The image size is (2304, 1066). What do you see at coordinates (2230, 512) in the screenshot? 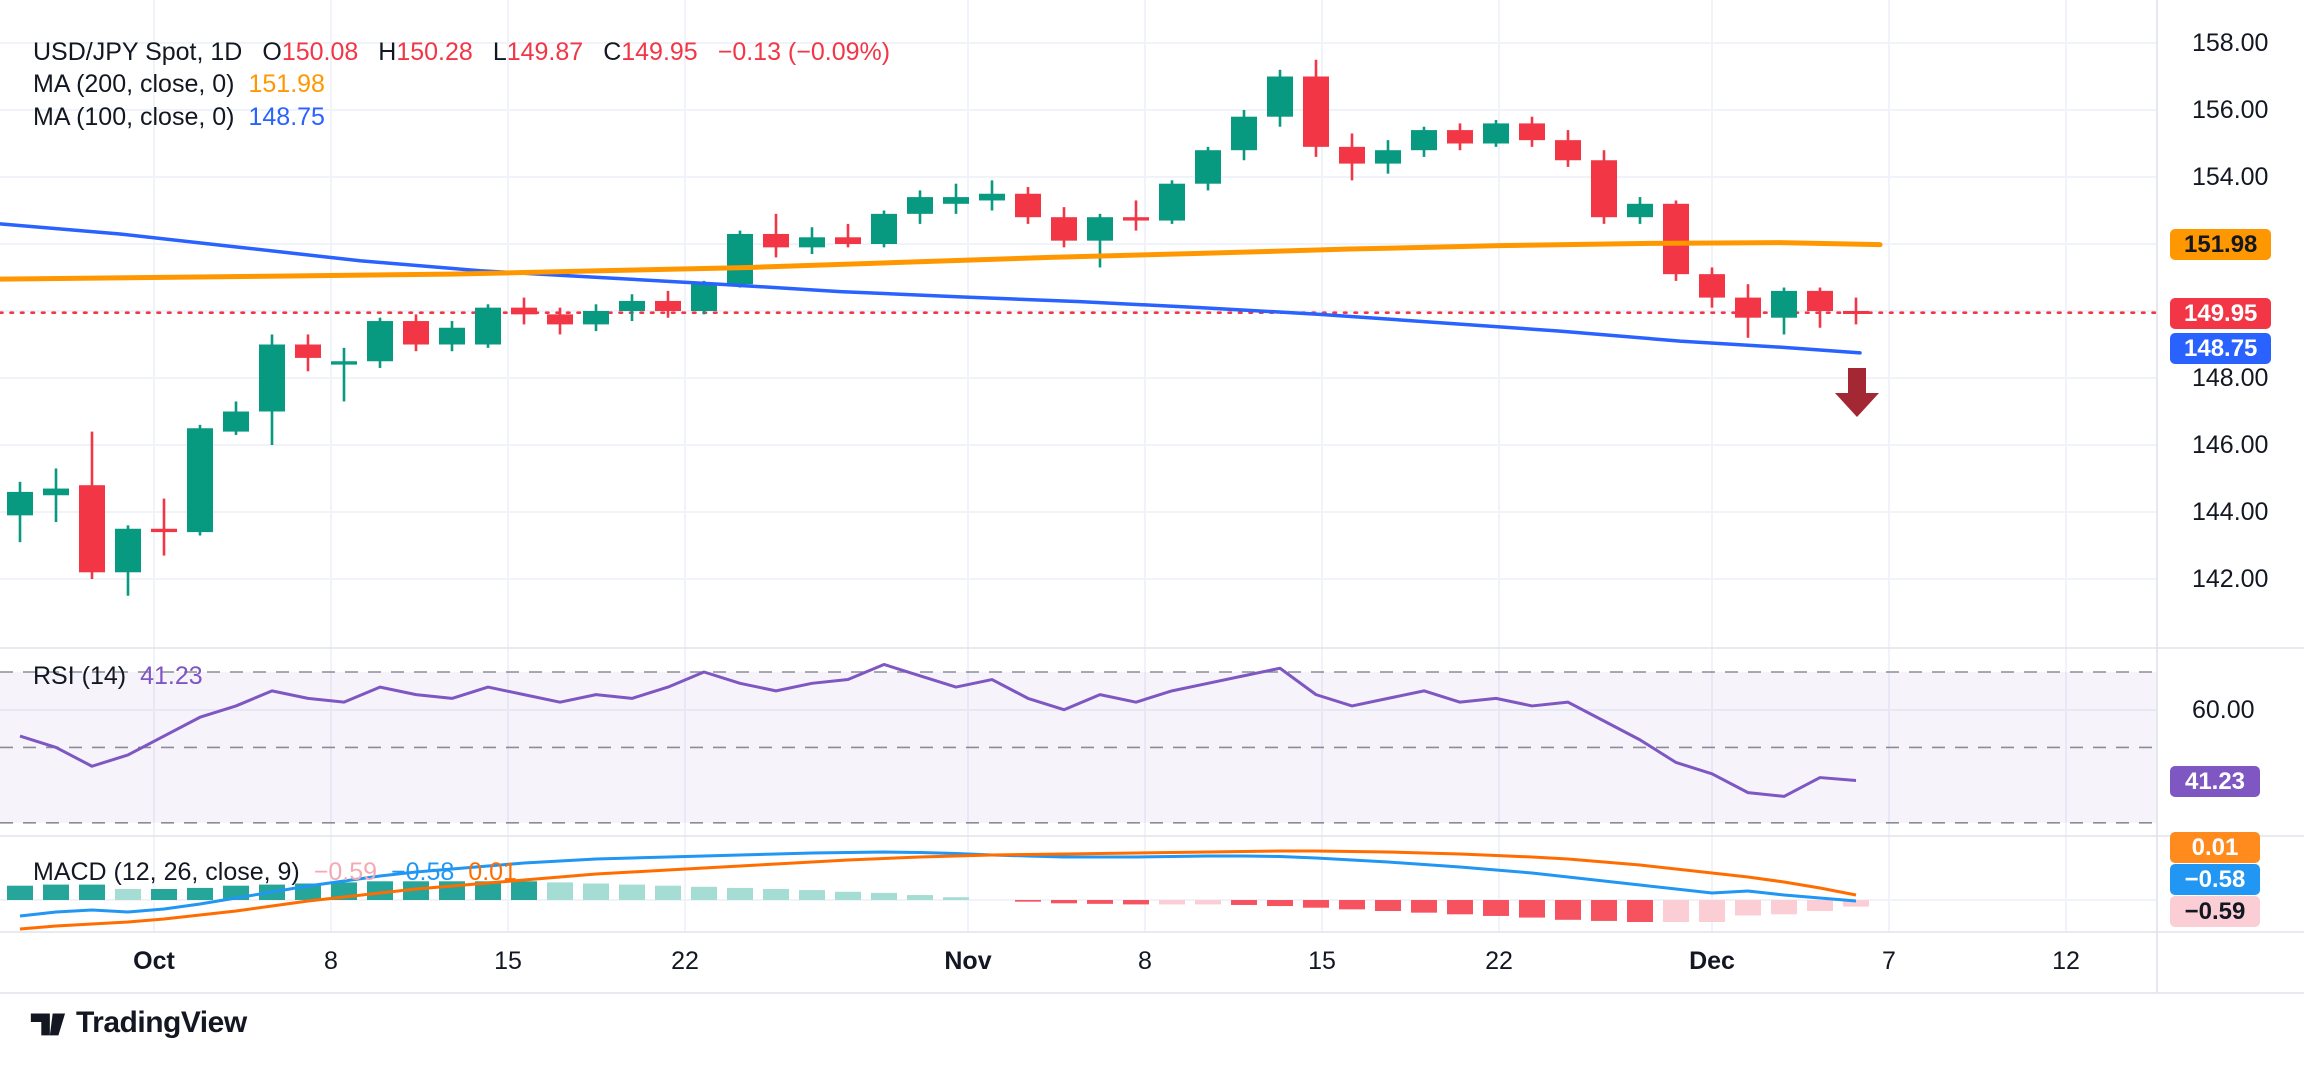
I see `price-axis-tick: 144.00` at bounding box center [2230, 512].